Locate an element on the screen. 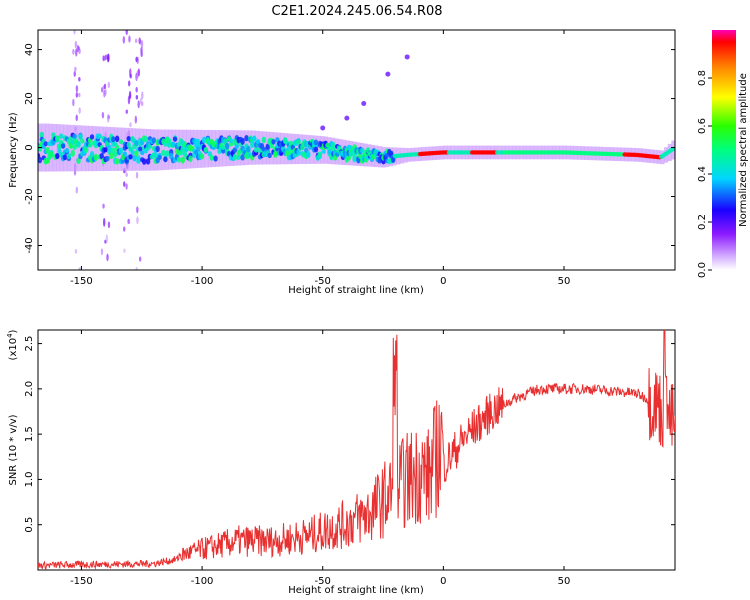  colorbar-ticks: 0.0 0.2 0.4 0.6 0.8 is located at coordinates (704, 174).